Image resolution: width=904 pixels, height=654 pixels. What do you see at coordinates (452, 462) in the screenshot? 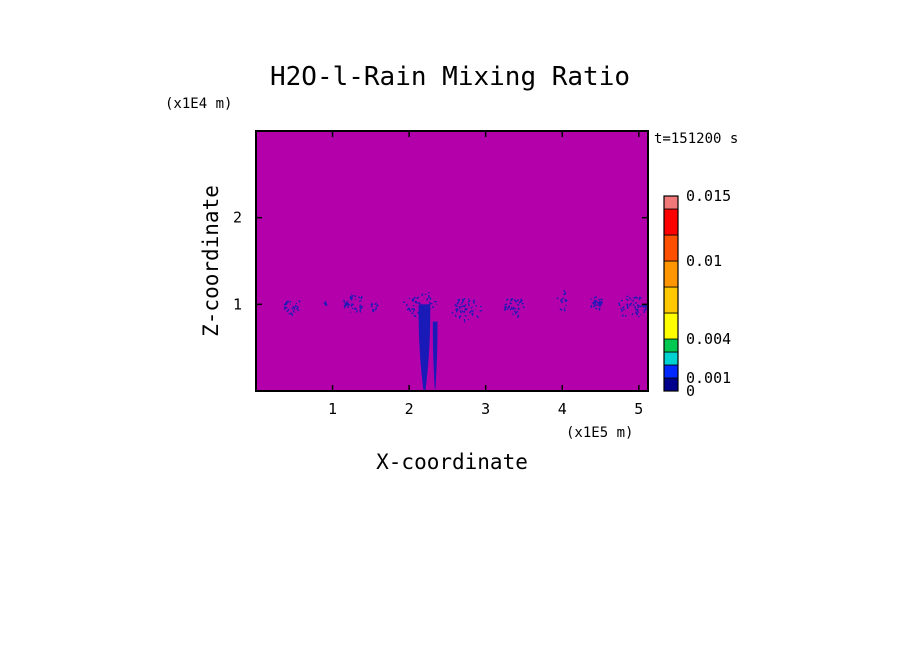
I see `x-axis-title: X-coordinate` at bounding box center [452, 462].